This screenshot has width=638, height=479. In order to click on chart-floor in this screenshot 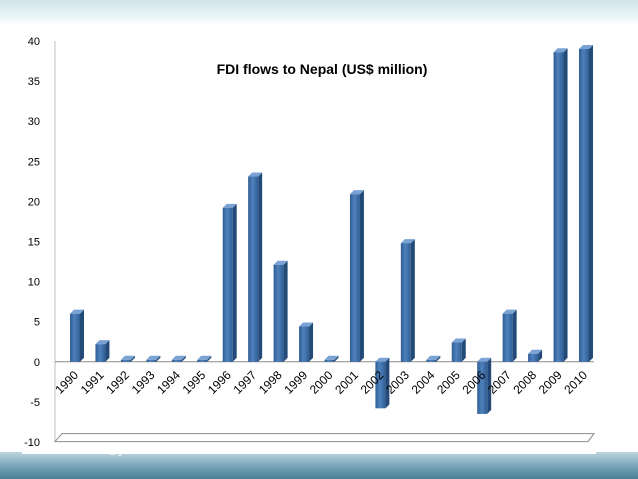, I will do `click(324, 438)`.